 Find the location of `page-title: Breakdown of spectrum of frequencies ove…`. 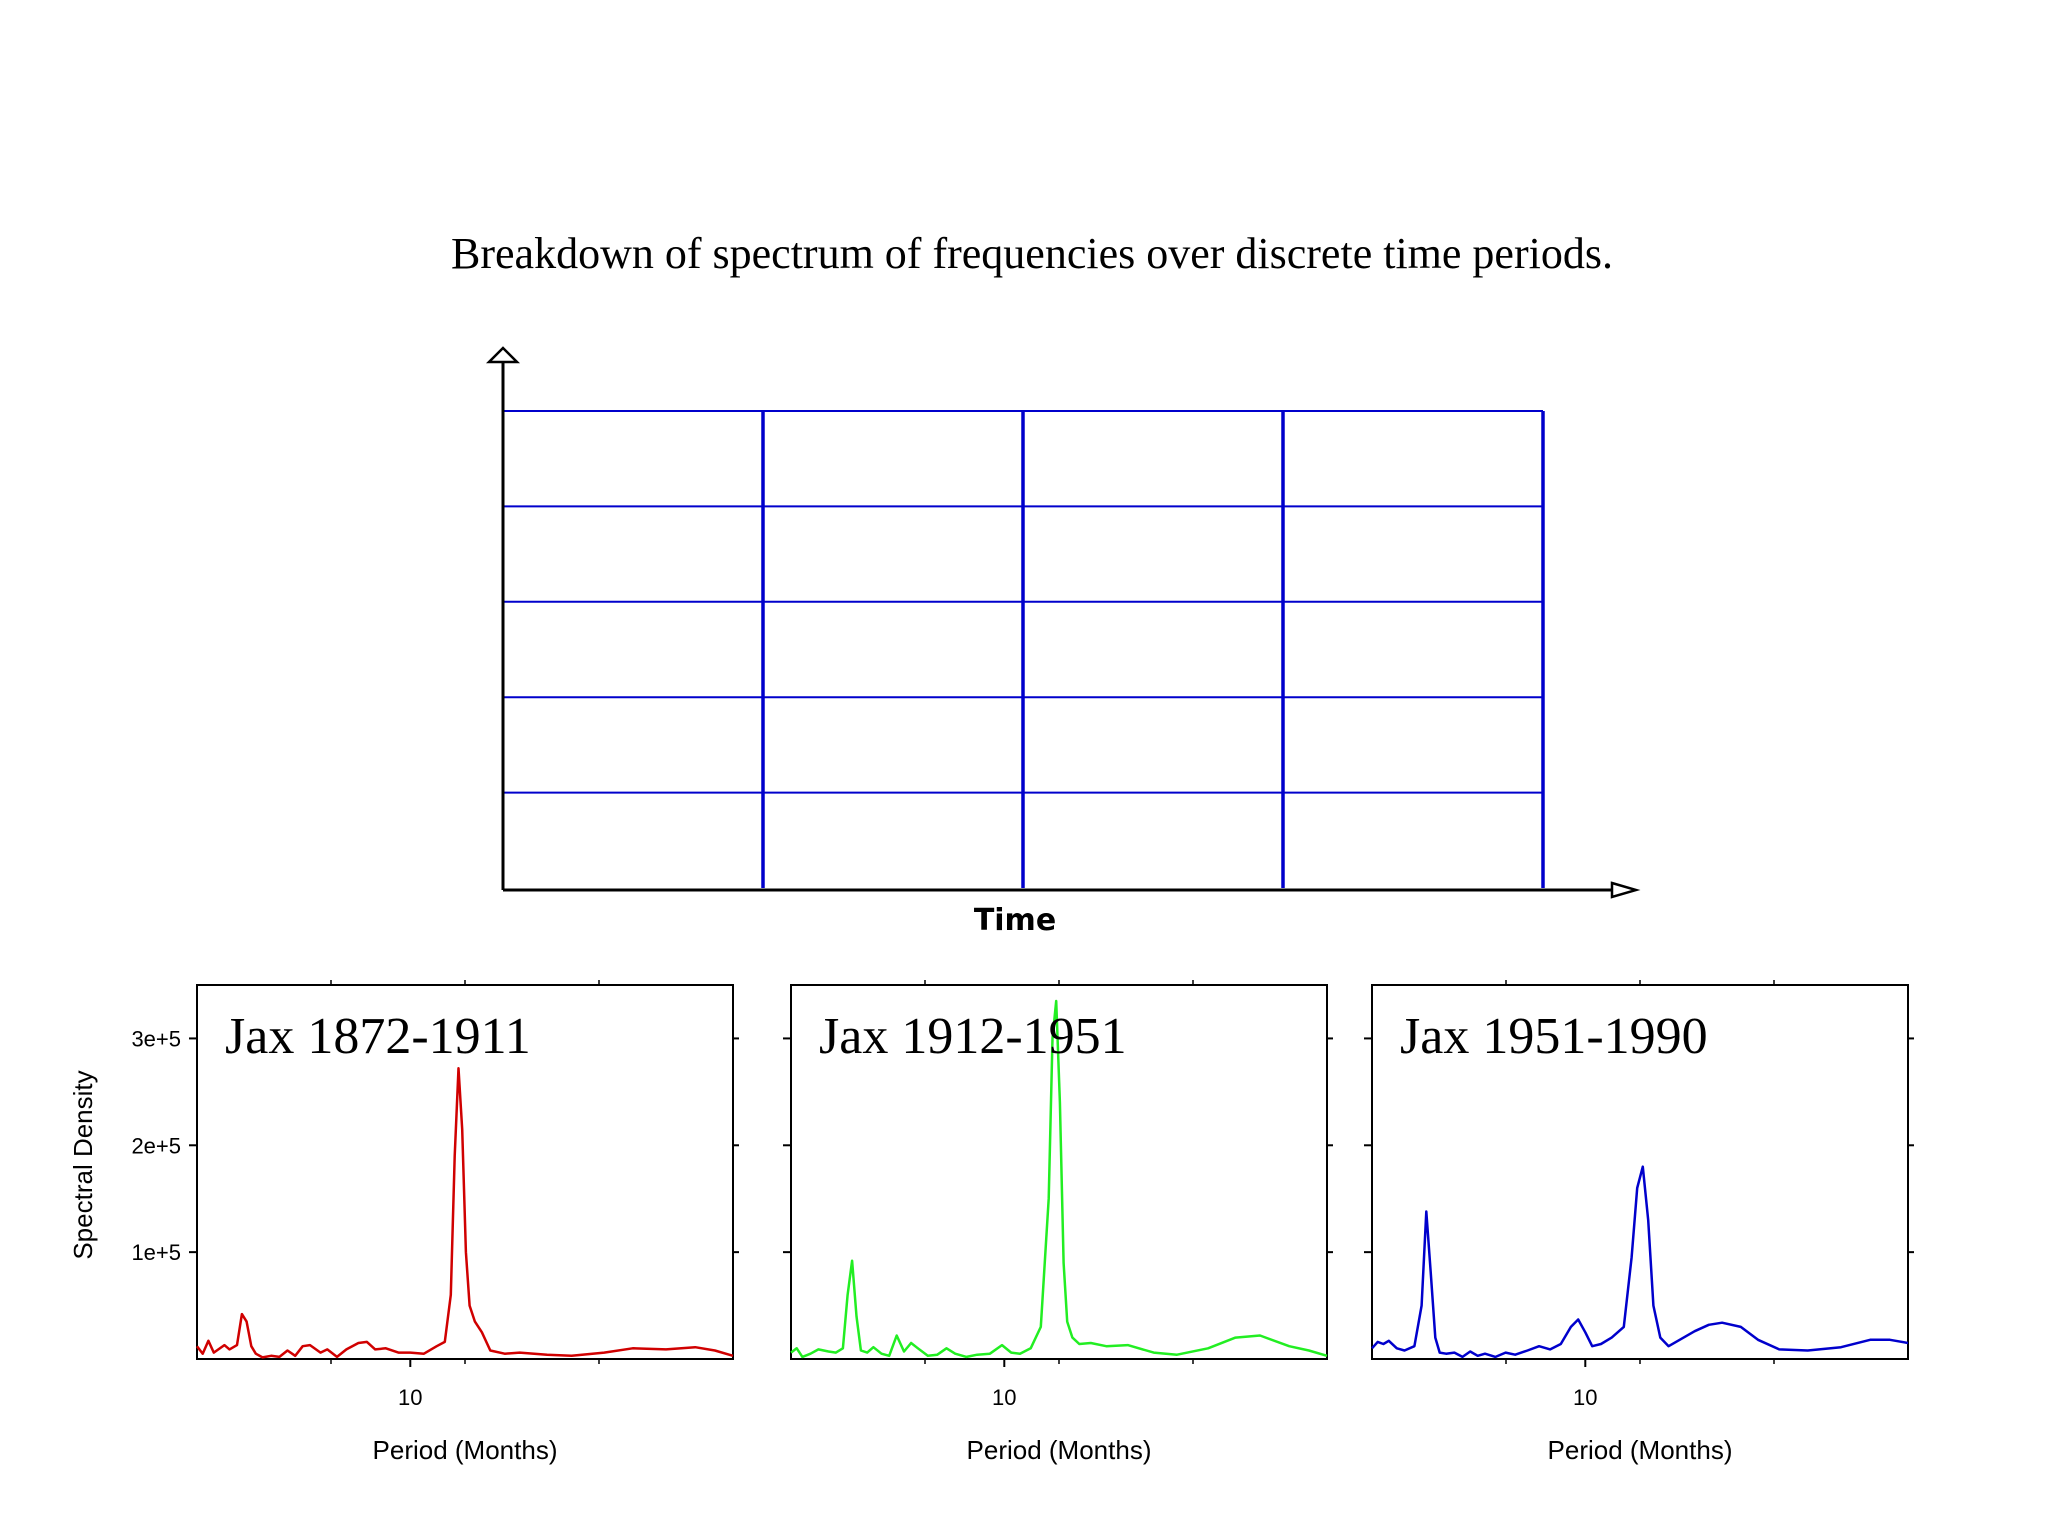

page-title: Breakdown of spectrum of frequencies ove… is located at coordinates (1032, 253).